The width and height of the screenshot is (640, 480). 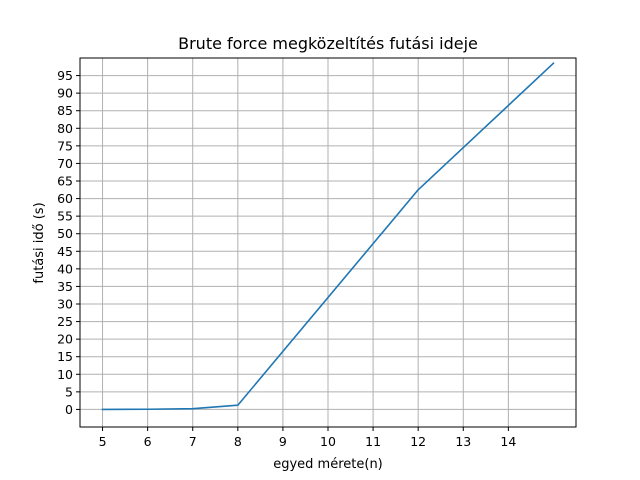 What do you see at coordinates (68, 242) in the screenshot?
I see `y-axis: 0 5 10 15 20 25 30 35 40 45 50 55 60 65 70 75 80 85 90 95` at bounding box center [68, 242].